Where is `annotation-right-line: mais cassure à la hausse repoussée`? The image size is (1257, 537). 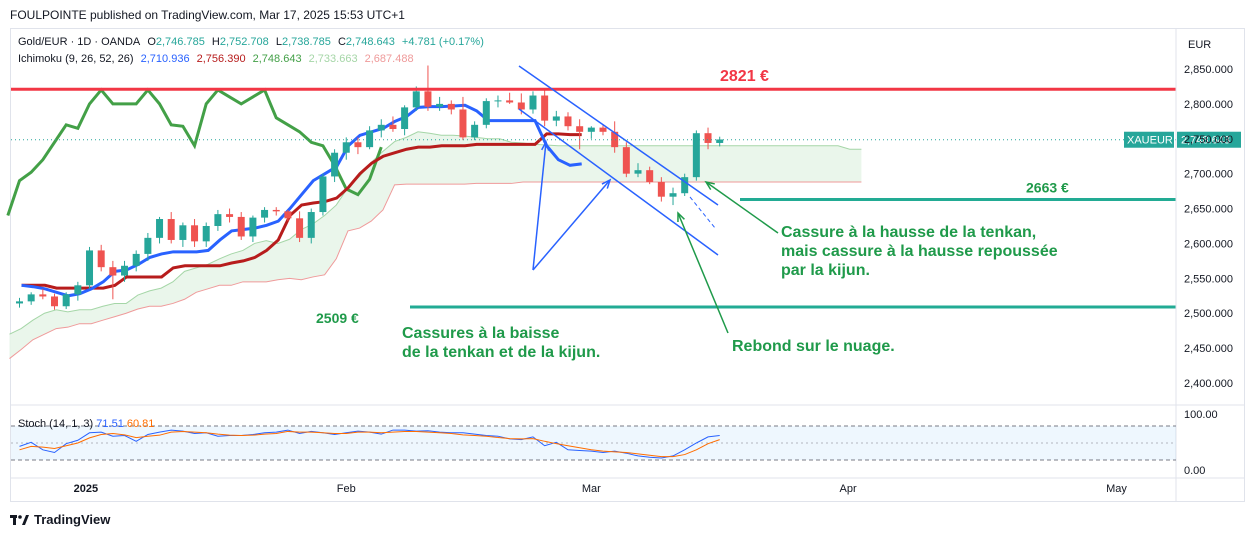 annotation-right-line: mais cassure à la hausse repoussée is located at coordinates (919, 251).